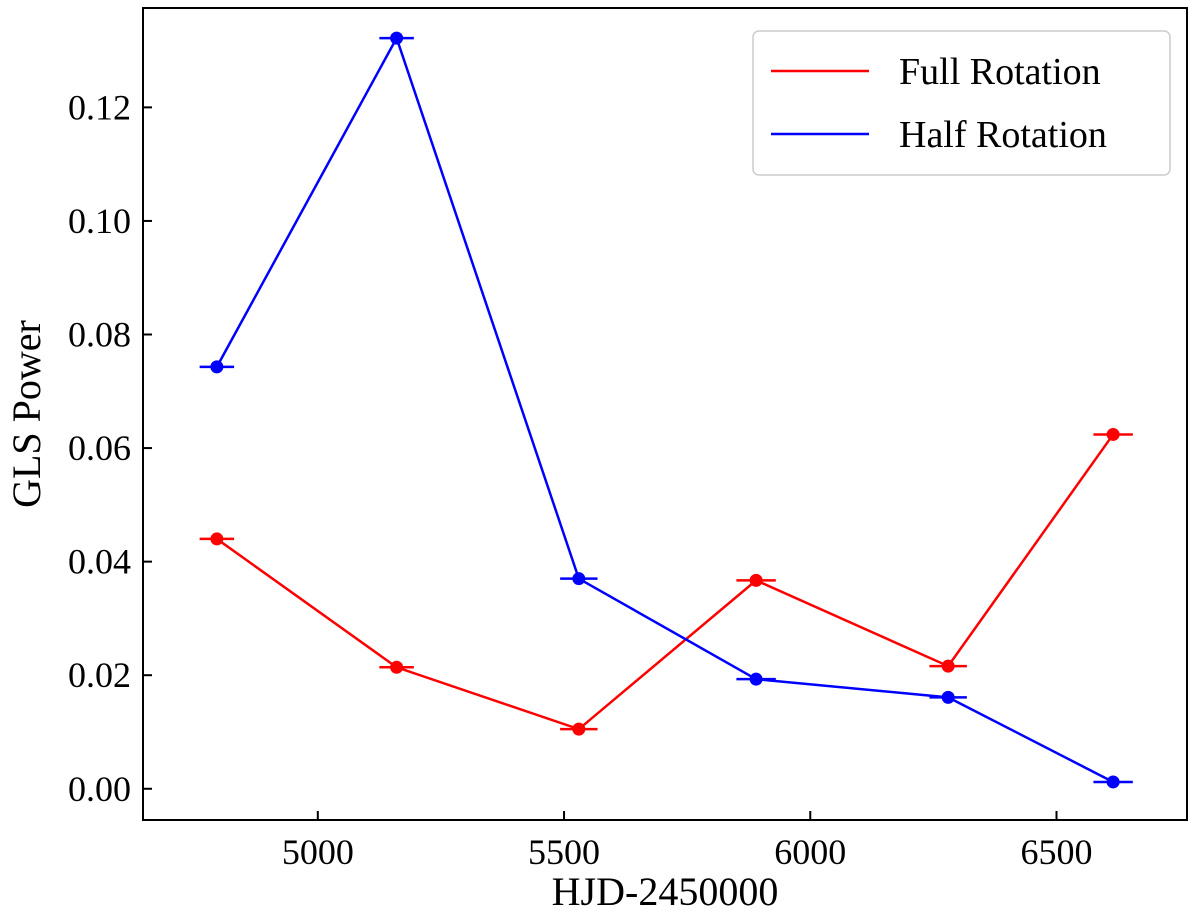 This screenshot has height=917, width=1200. I want to click on legend-label: Half Rotation, so click(1003, 135).